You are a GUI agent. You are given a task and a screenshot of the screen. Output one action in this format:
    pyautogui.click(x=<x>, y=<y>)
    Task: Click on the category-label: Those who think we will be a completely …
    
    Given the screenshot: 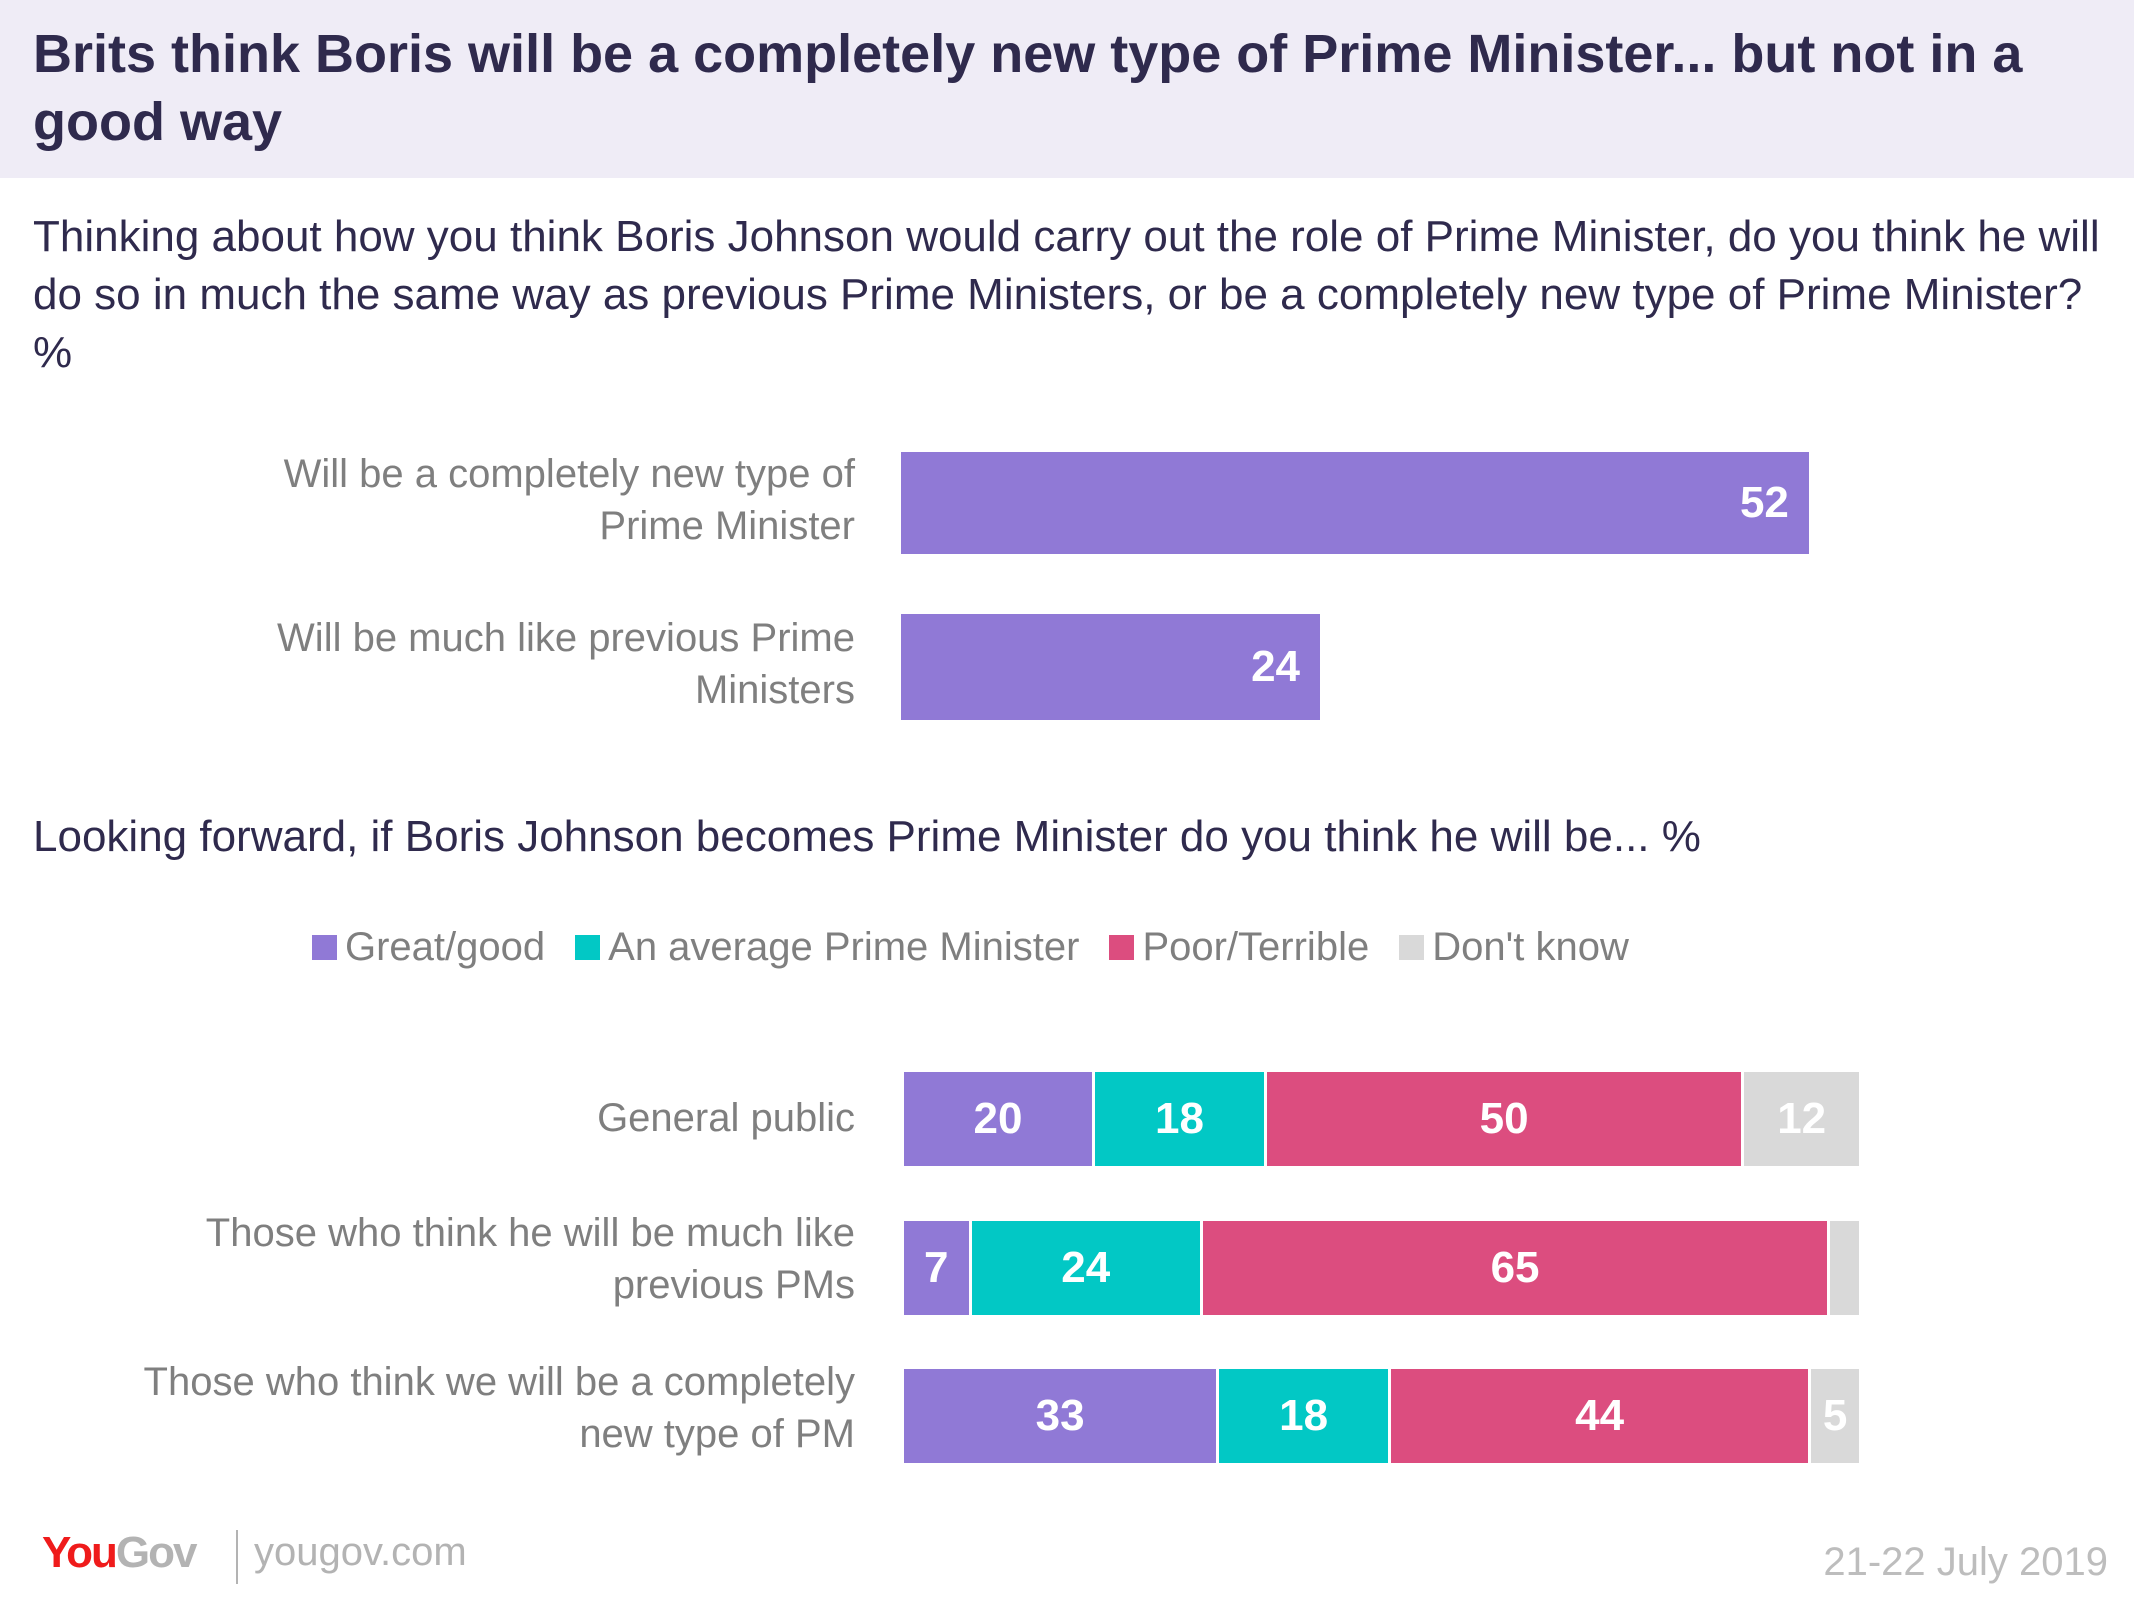 What is the action you would take?
    pyautogui.click(x=499, y=1408)
    